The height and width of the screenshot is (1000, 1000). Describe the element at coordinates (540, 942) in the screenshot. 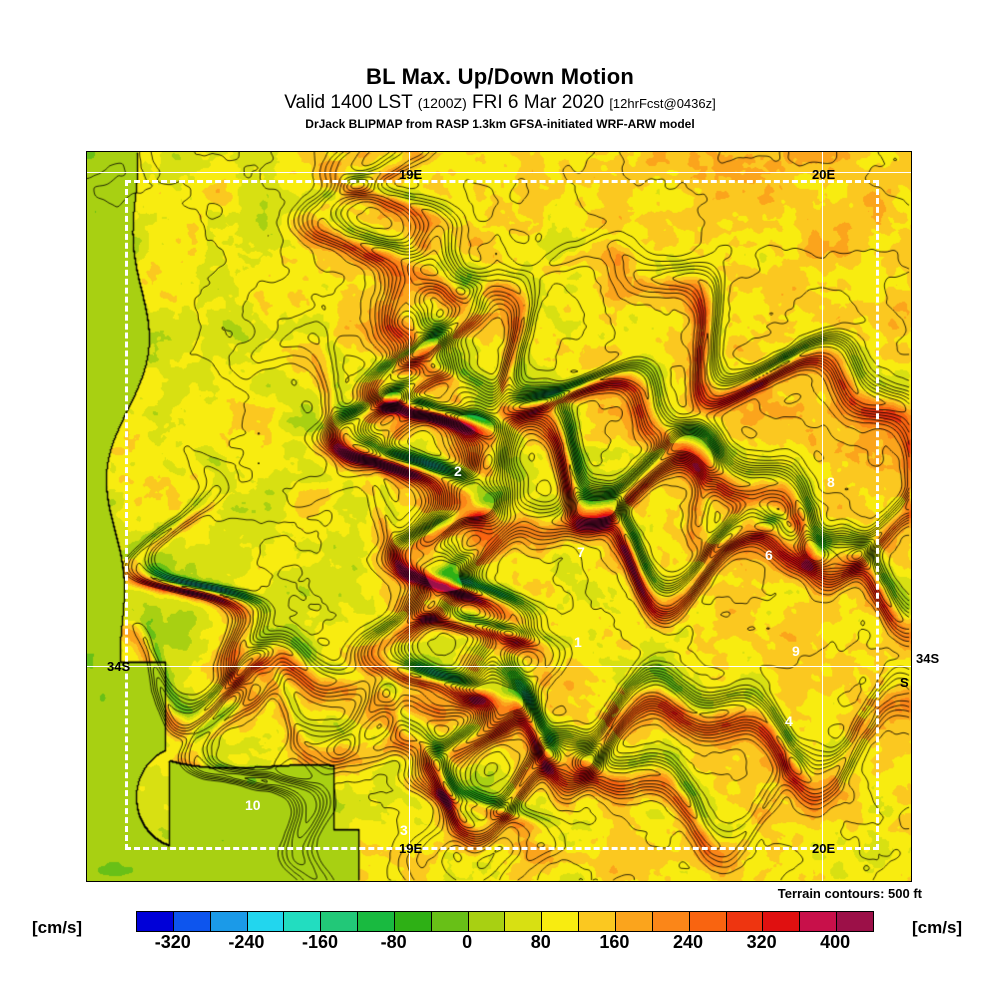

I see `colorbar-tick-80: 80` at that location.